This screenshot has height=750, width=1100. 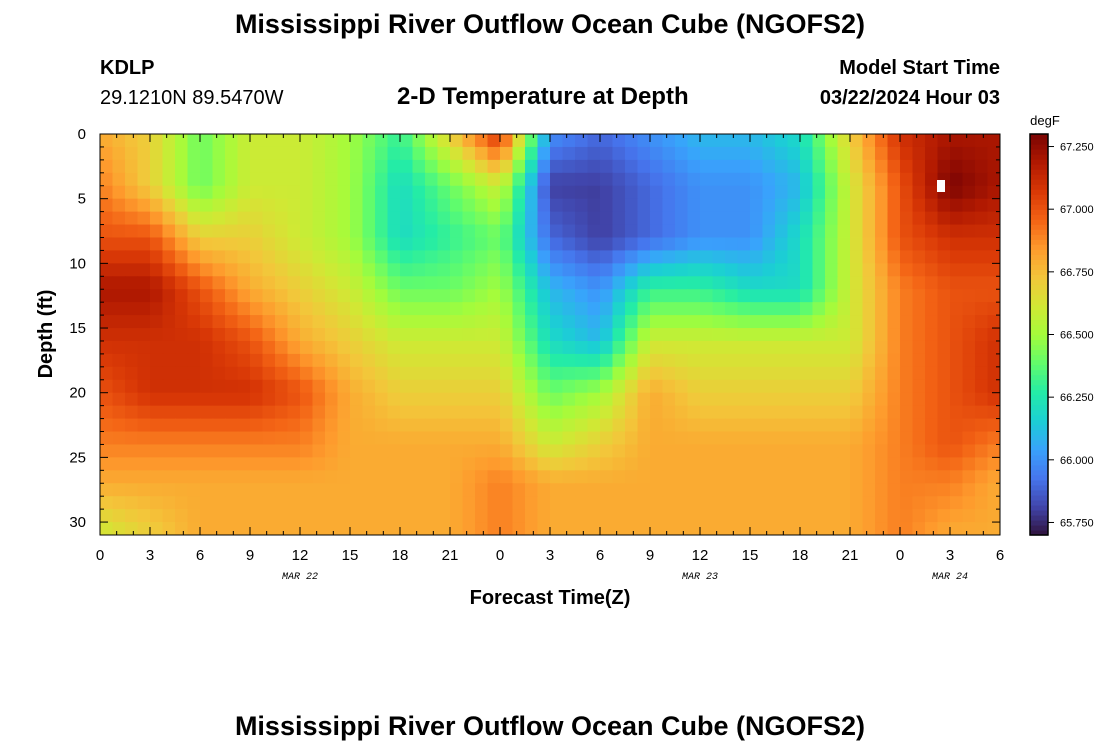 I want to click on x-tick-label: 3, so click(x=550, y=555).